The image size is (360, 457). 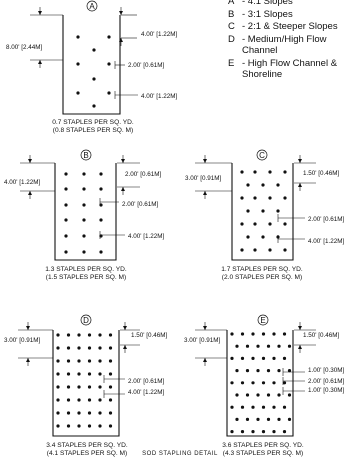 I want to click on legend-description: - 3:1 Slopes, so click(x=267, y=14).